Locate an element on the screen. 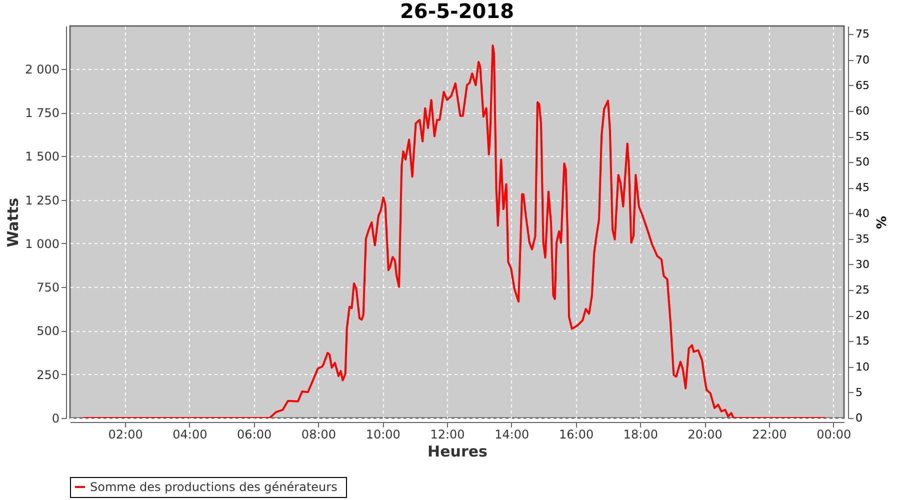  x-tick-label: 00:00 is located at coordinates (834, 435).